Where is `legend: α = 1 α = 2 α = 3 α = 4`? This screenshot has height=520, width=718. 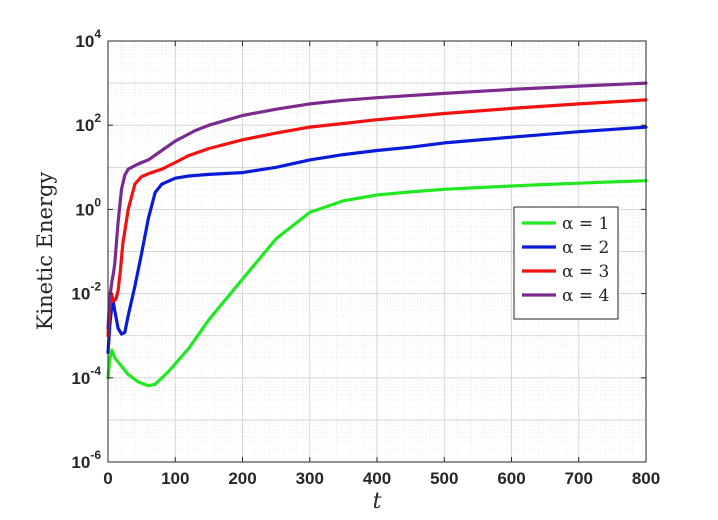
legend: α = 1 α = 2 α = 3 α = 4 is located at coordinates (566, 263).